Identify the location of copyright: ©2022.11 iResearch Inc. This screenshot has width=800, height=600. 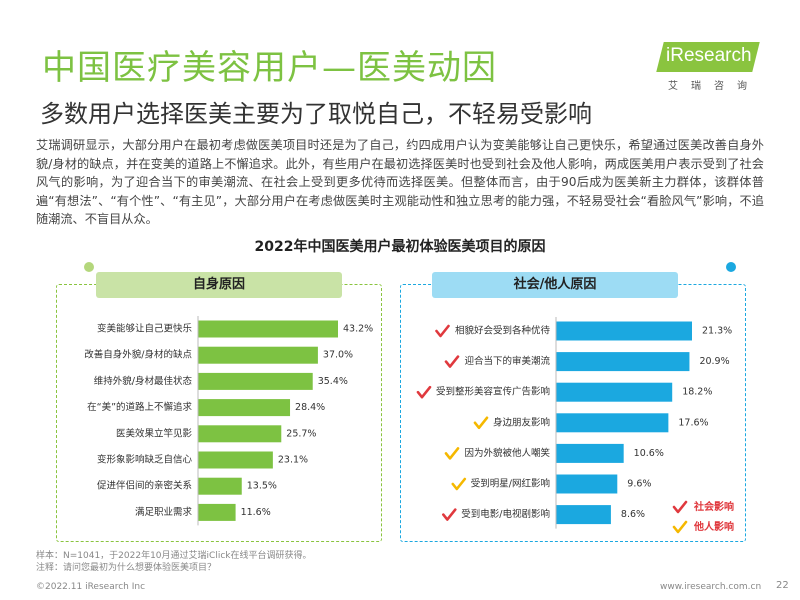
(91, 587).